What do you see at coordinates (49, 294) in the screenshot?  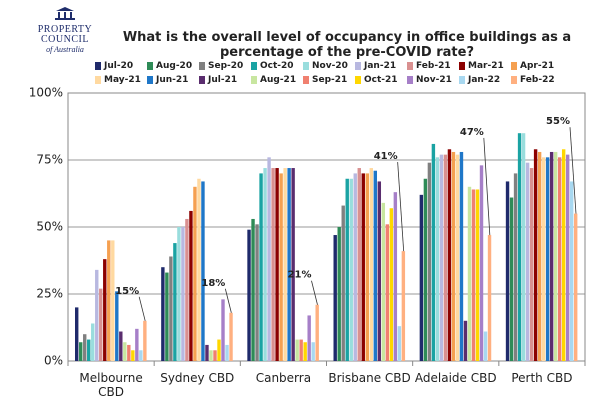 I see `y-tick-label: 25%` at bounding box center [49, 294].